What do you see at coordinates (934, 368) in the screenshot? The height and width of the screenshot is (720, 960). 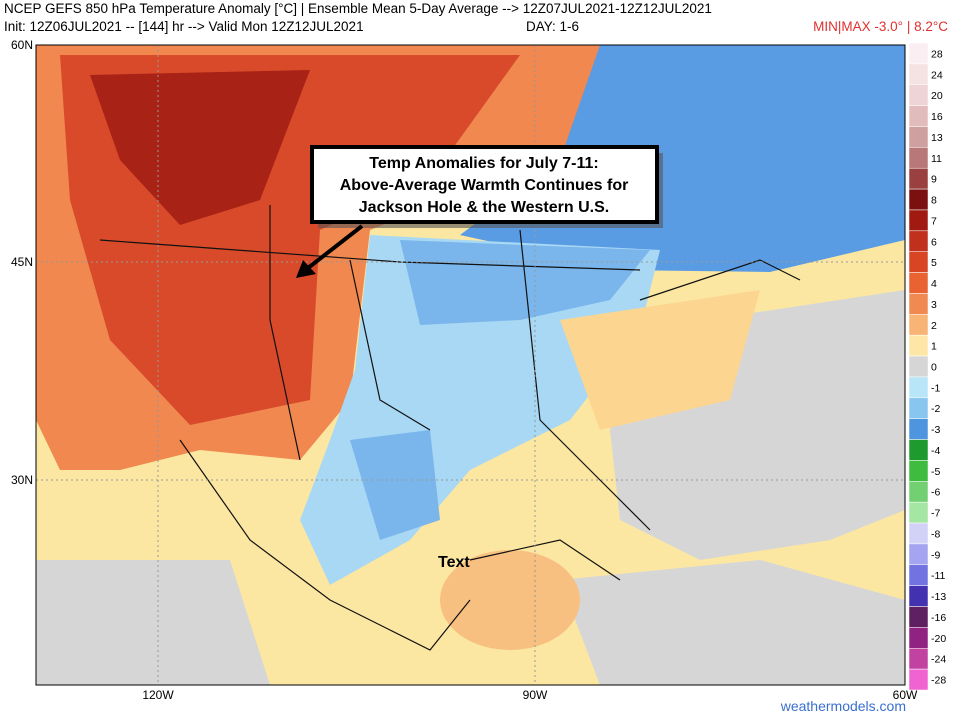 I see `colorbar-label: 0` at bounding box center [934, 368].